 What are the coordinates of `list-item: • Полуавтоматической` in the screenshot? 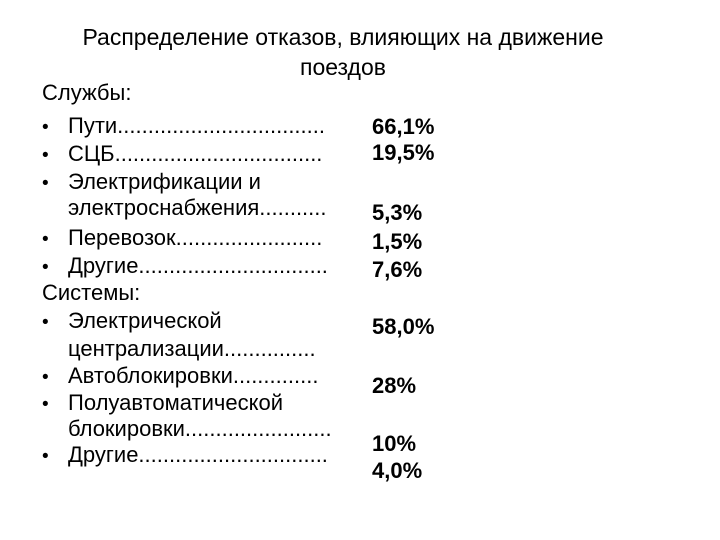 It's located at (214, 404).